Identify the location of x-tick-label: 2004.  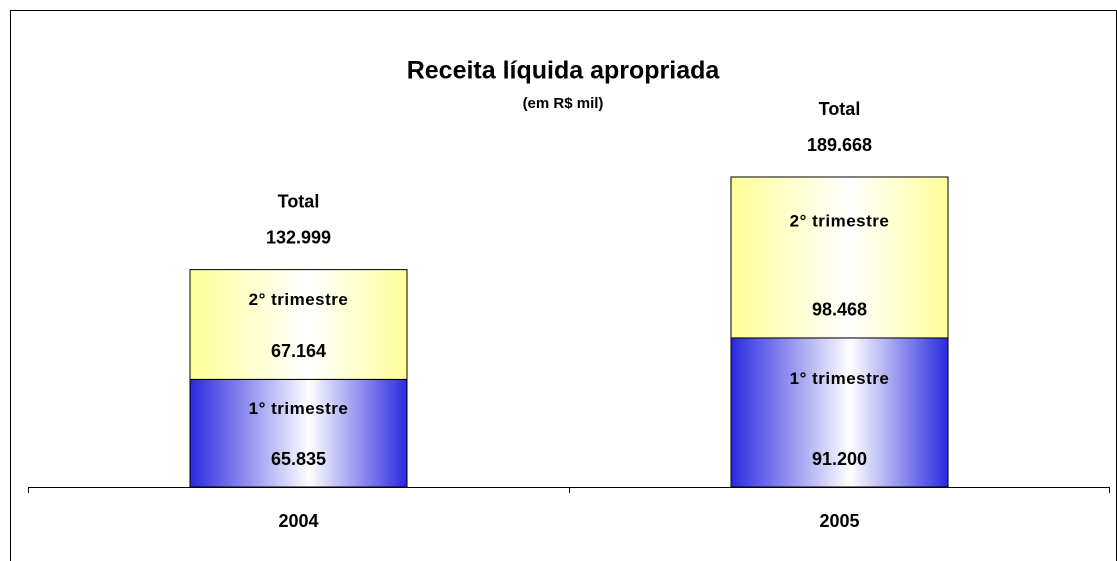
(298, 521).